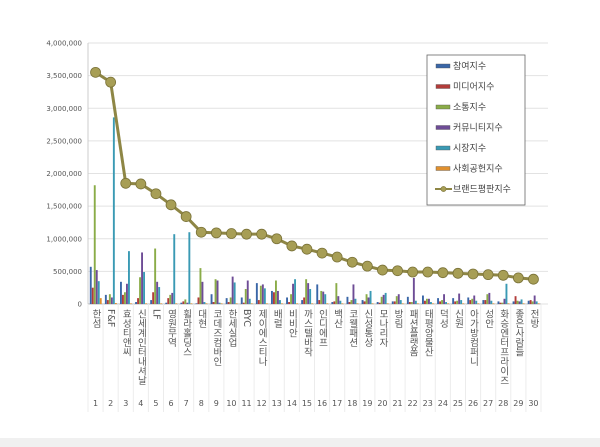  I want to click on category-number: 3, so click(125, 403).